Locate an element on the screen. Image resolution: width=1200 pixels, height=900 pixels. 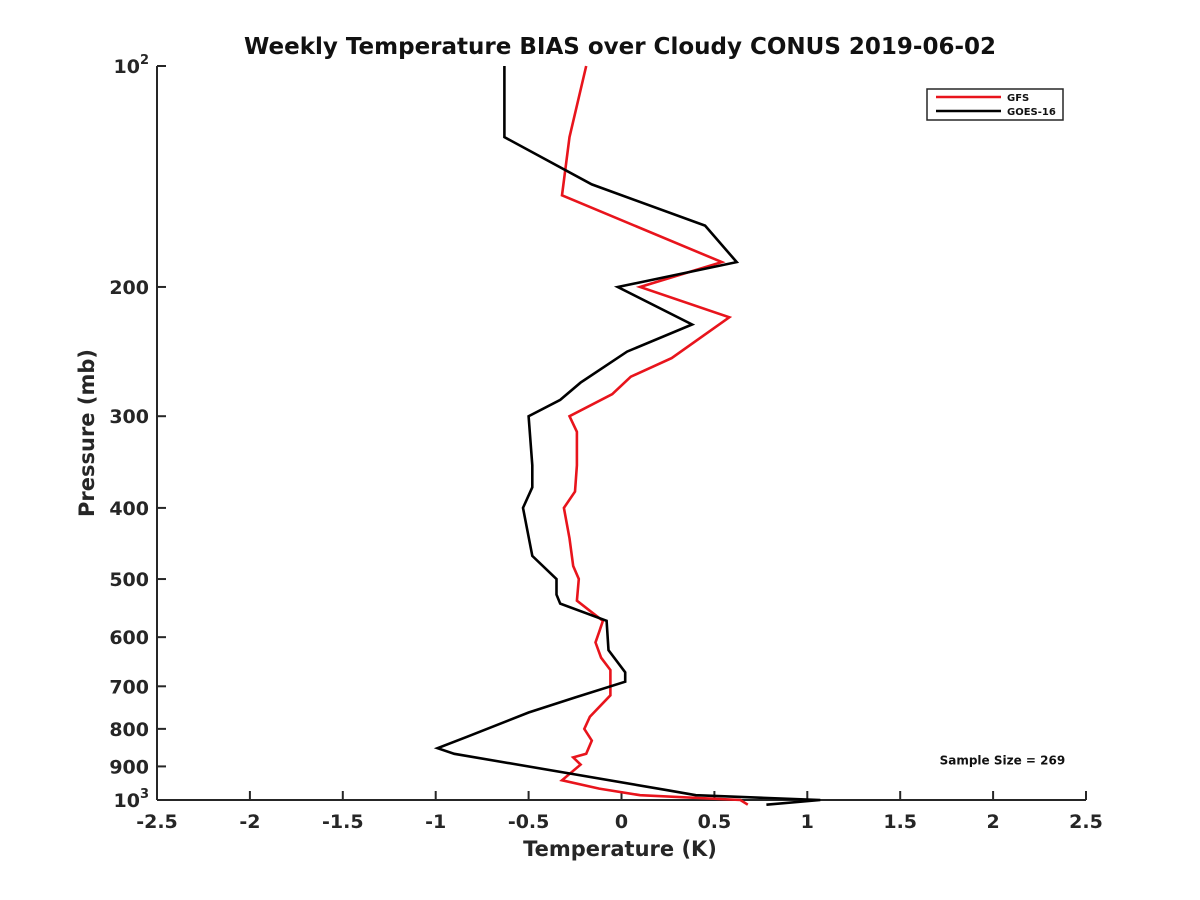
legend-label-gfs: GFS is located at coordinates (1018, 98).